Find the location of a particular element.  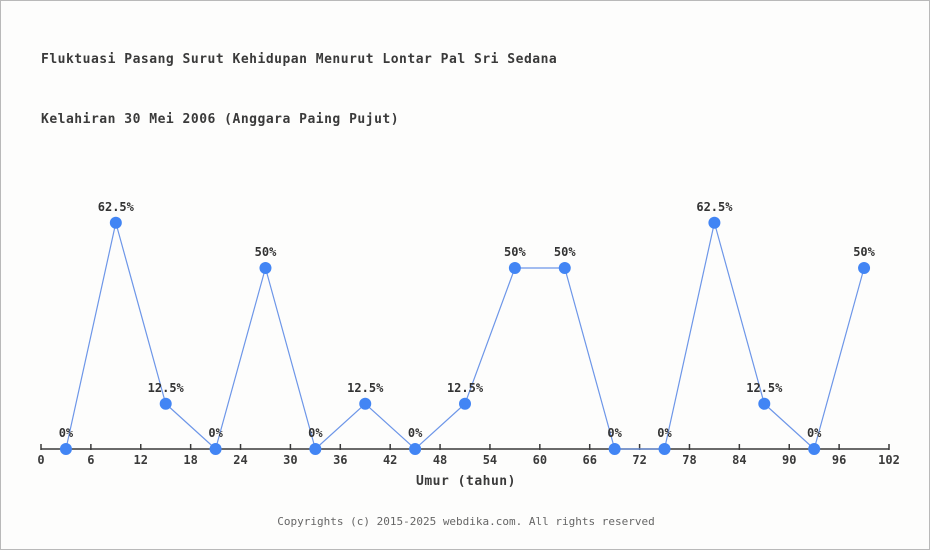

x-tick-label: 12 is located at coordinates (141, 460).